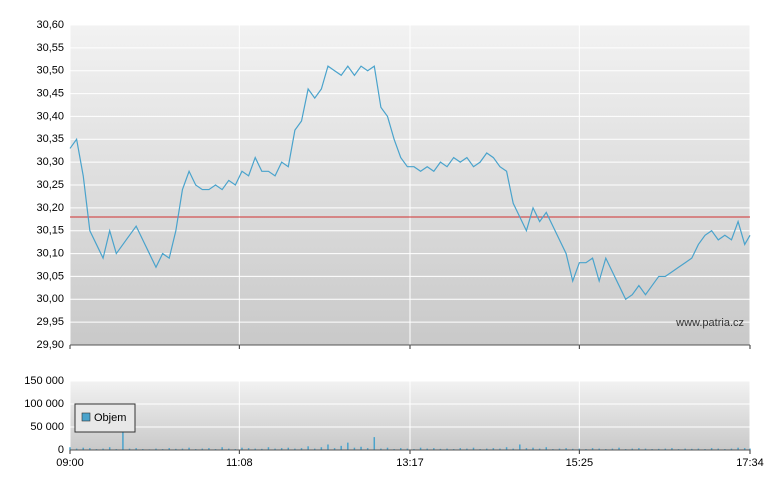  What do you see at coordinates (50, 139) in the screenshot?
I see `y-tick-label: 30,35` at bounding box center [50, 139].